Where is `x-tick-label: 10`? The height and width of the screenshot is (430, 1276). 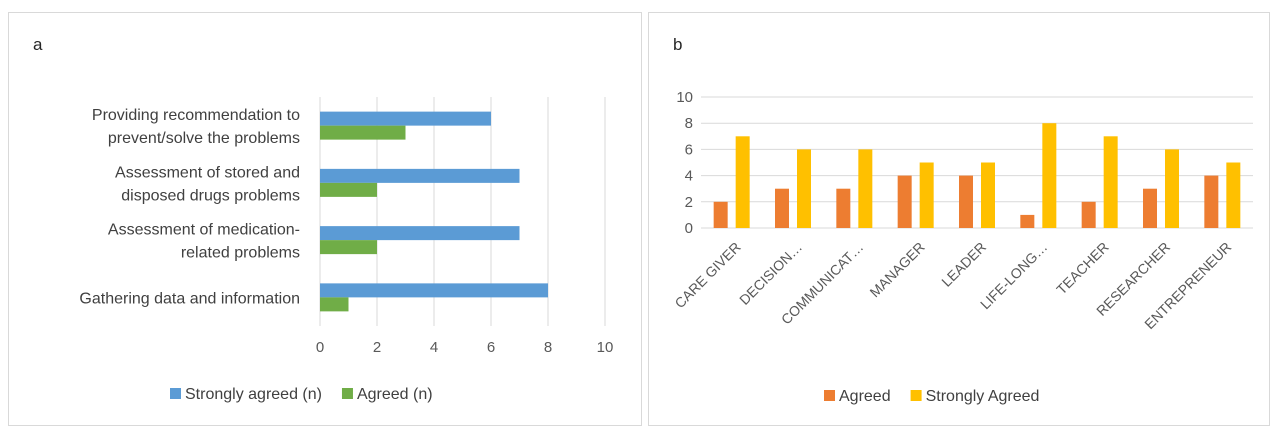
x-tick-label: 10 is located at coordinates (605, 347).